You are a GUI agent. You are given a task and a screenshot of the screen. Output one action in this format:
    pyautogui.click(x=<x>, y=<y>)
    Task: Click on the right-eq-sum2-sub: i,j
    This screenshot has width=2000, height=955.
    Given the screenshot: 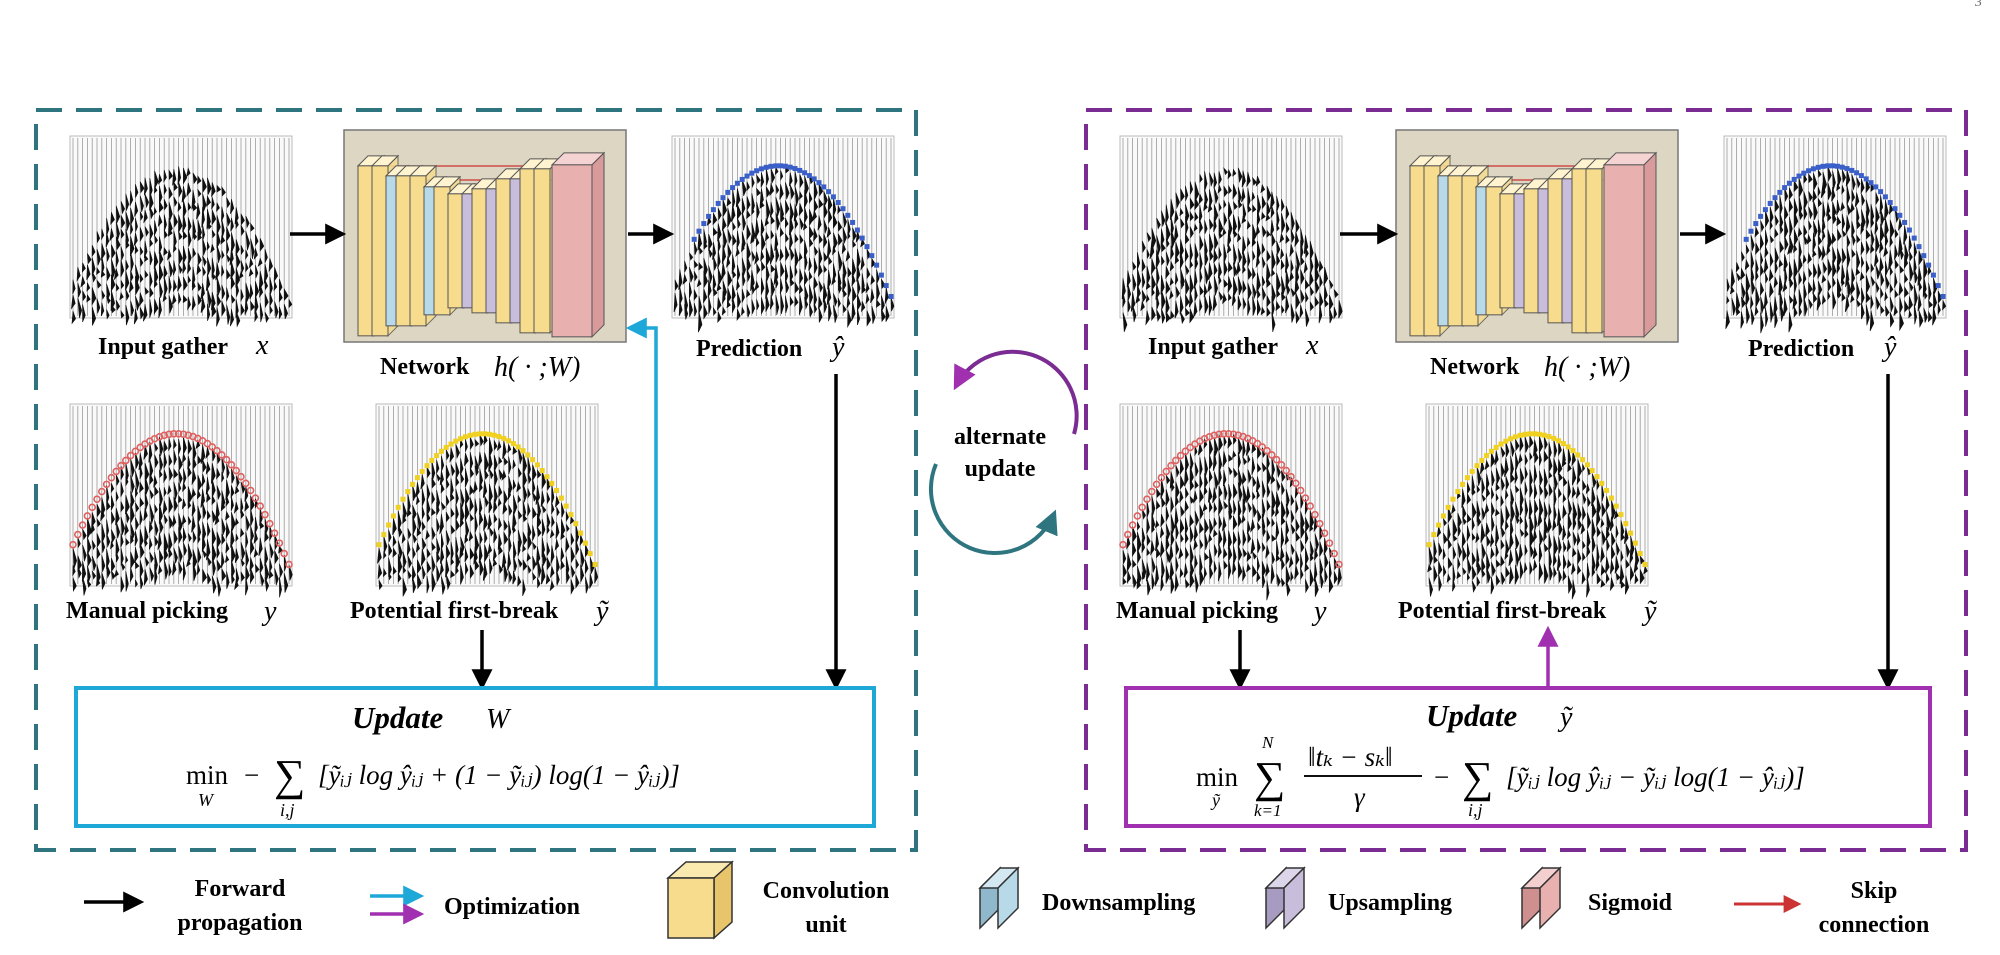 What is the action you would take?
    pyautogui.click(x=1475, y=810)
    